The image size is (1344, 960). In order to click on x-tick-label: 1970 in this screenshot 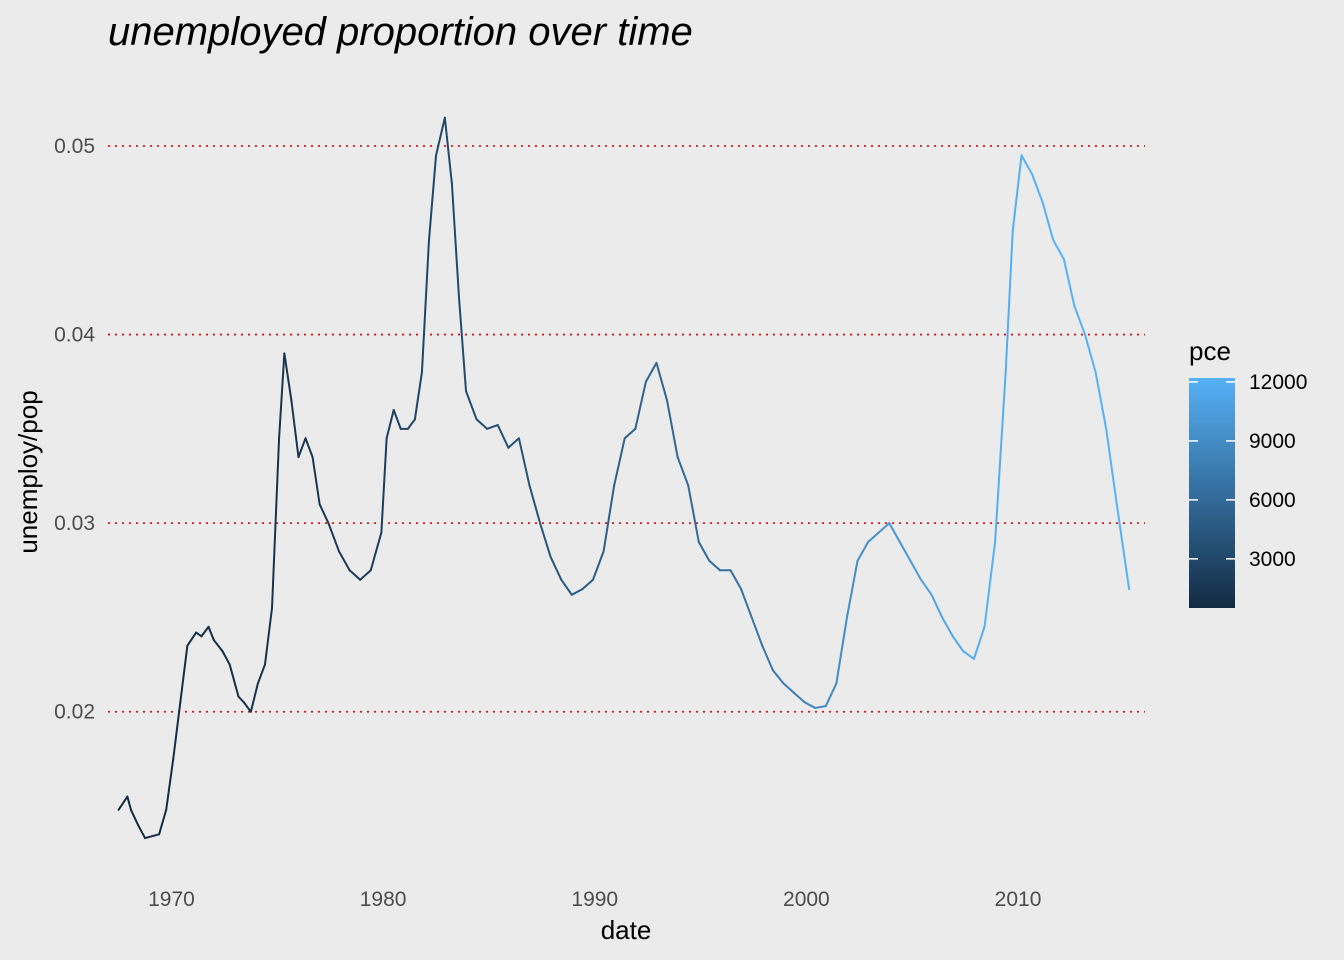, I will do `click(171, 899)`.